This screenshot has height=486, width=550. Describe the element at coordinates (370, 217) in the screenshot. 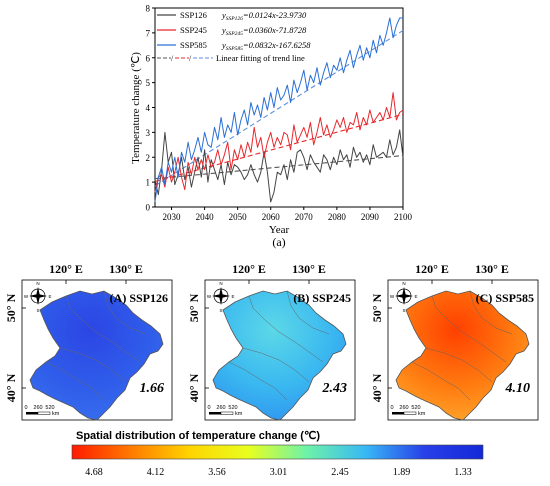

I see `x-tick-label: 2090` at that location.